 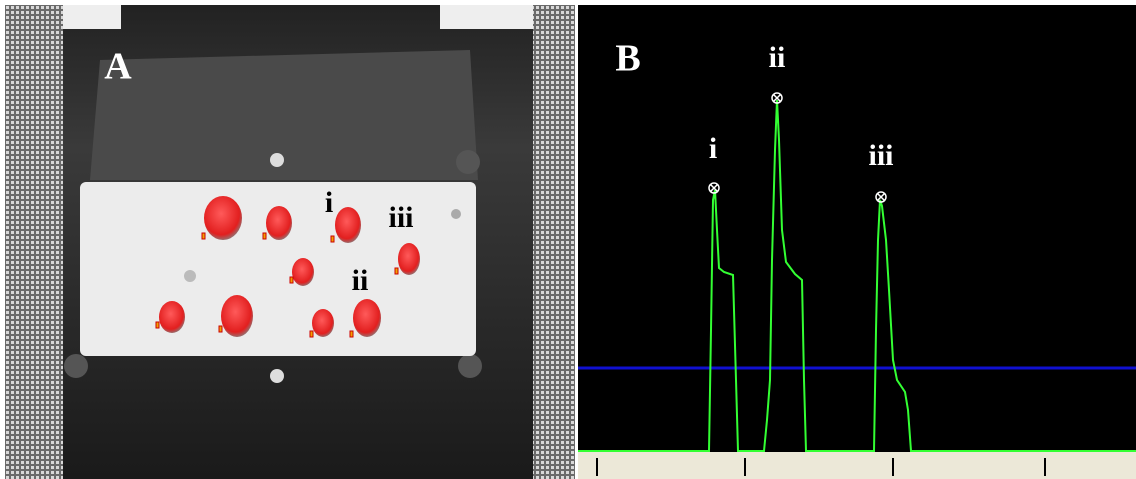 What do you see at coordinates (360, 280) in the screenshot?
I see `spot-label: ii` at bounding box center [360, 280].